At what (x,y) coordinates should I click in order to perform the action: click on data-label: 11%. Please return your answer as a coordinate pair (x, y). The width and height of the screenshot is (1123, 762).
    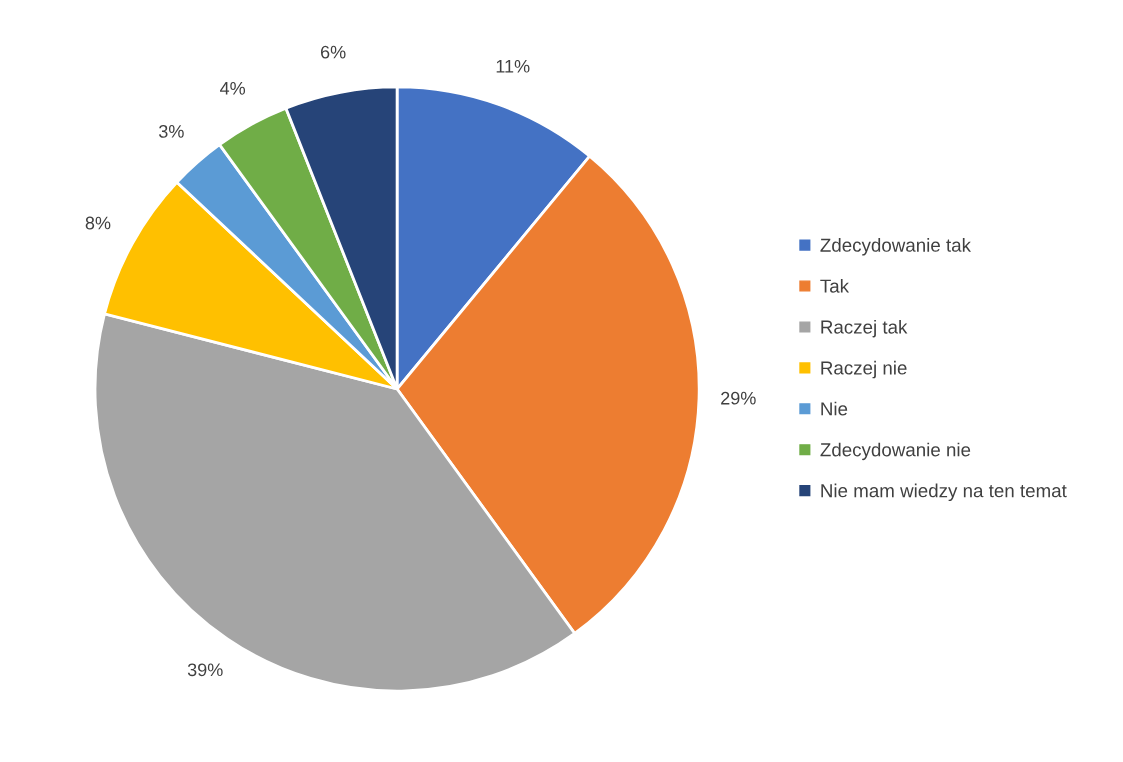
    Looking at the image, I should click on (513, 66).